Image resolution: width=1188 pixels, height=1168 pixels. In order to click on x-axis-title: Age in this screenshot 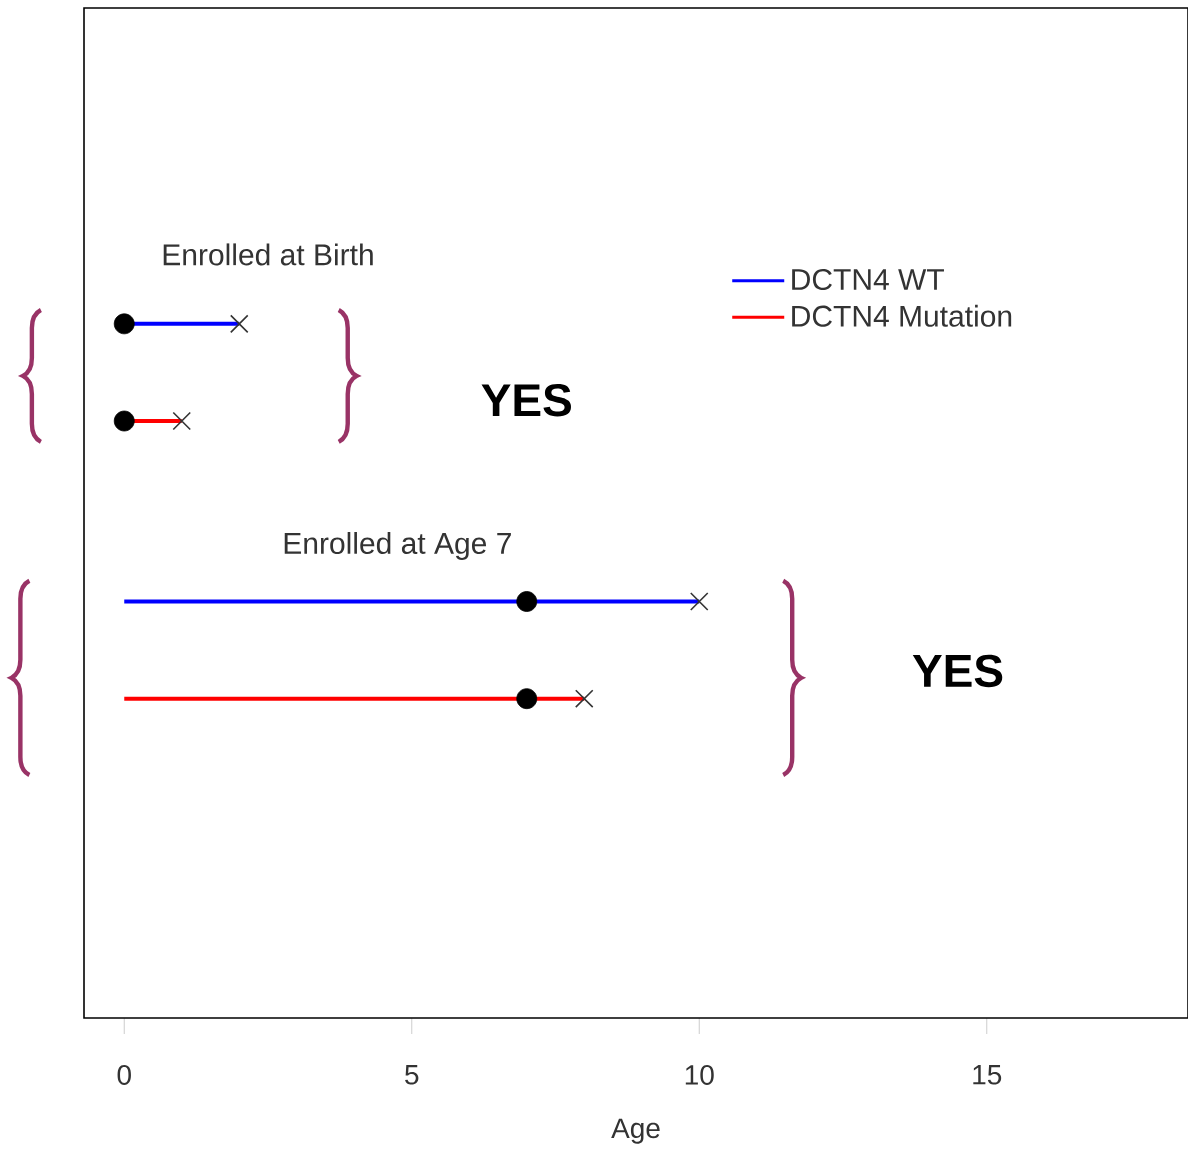, I will do `click(635, 1131)`.